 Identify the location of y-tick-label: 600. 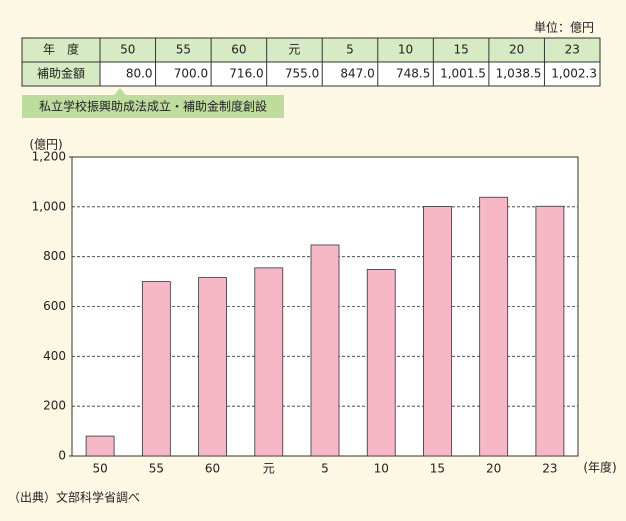
(54, 306).